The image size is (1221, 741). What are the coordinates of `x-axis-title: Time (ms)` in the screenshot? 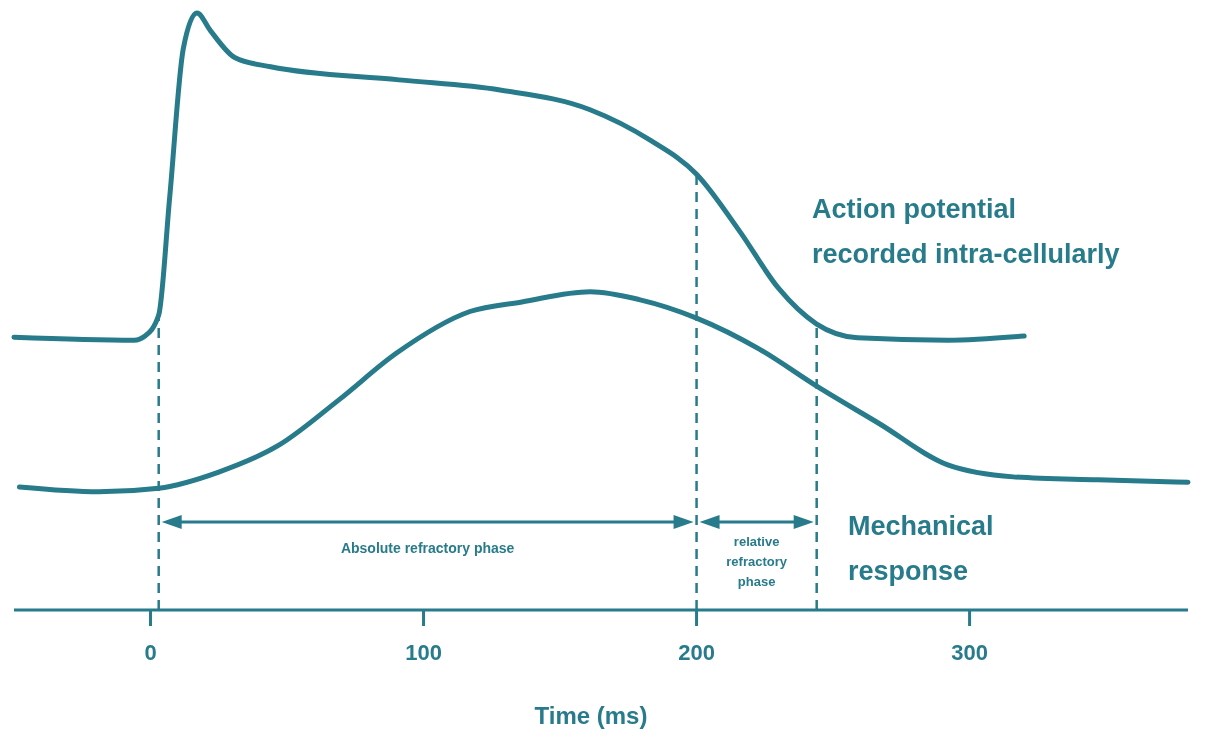 It's located at (591, 715).